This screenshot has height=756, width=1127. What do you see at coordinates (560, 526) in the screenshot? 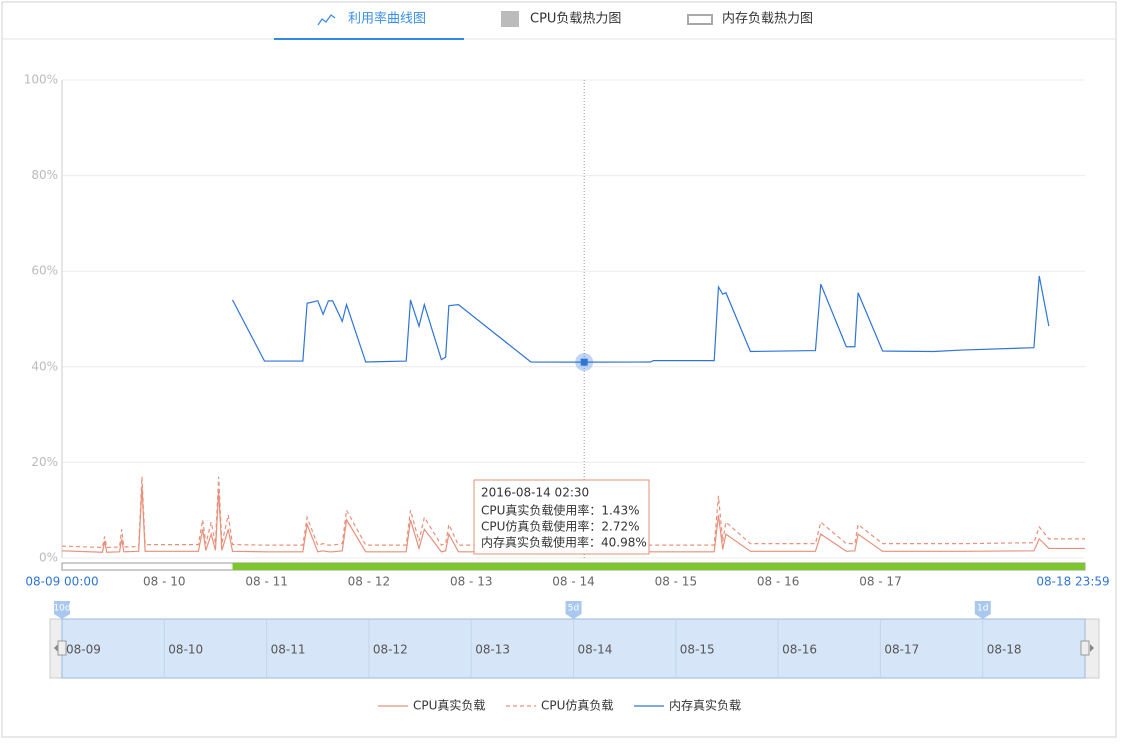
I see `tooltip-line: CPU仿真负载使用率：2.72%` at bounding box center [560, 526].